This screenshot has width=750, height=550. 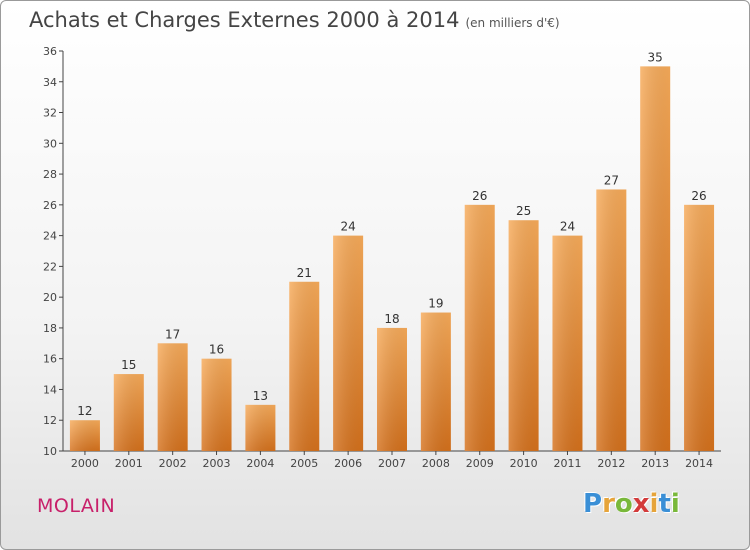 I want to click on y-tick-label: 16, so click(x=50, y=359).